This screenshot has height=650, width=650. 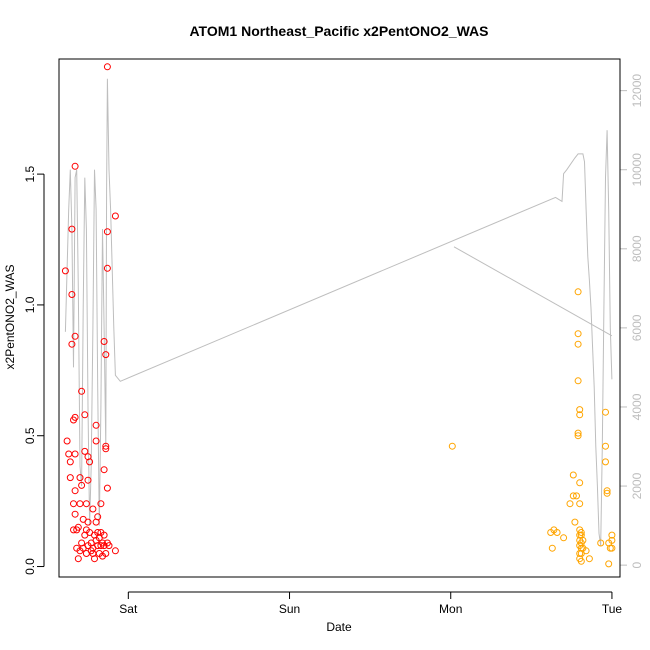 What do you see at coordinates (612, 609) in the screenshot?
I see `x-tick-label: Tue` at bounding box center [612, 609].